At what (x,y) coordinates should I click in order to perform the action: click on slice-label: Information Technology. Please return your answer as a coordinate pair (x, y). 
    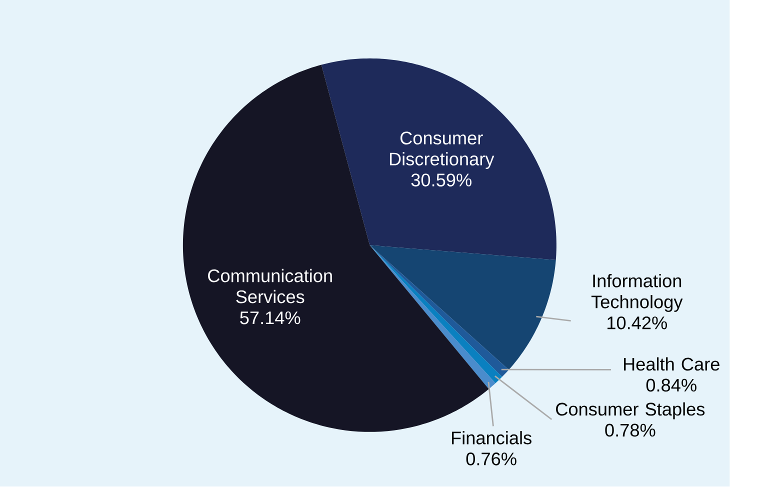
    Looking at the image, I should click on (637, 293).